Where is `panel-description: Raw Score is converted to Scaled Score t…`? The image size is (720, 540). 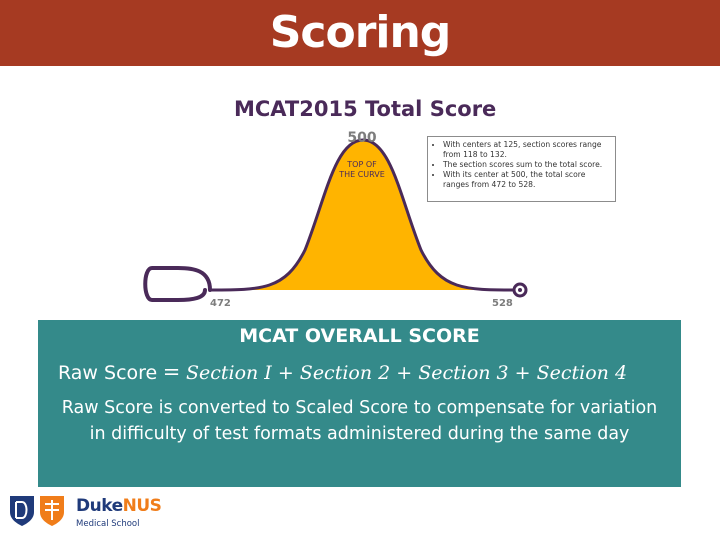
panel-description: Raw Score is converted to Scaled Score t… is located at coordinates (359, 421).